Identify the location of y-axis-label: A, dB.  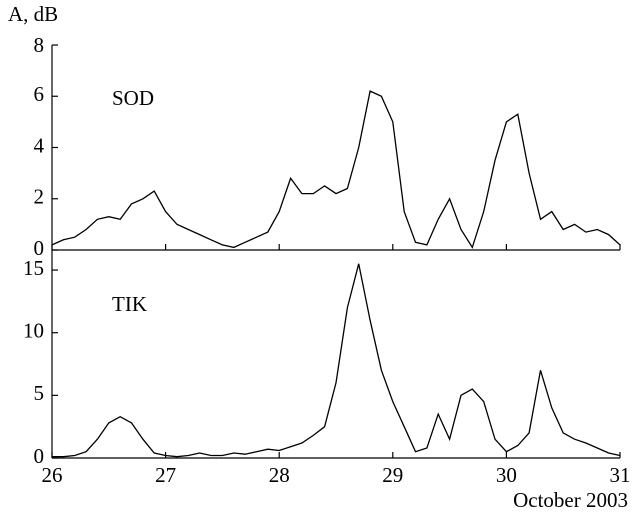
(33, 14).